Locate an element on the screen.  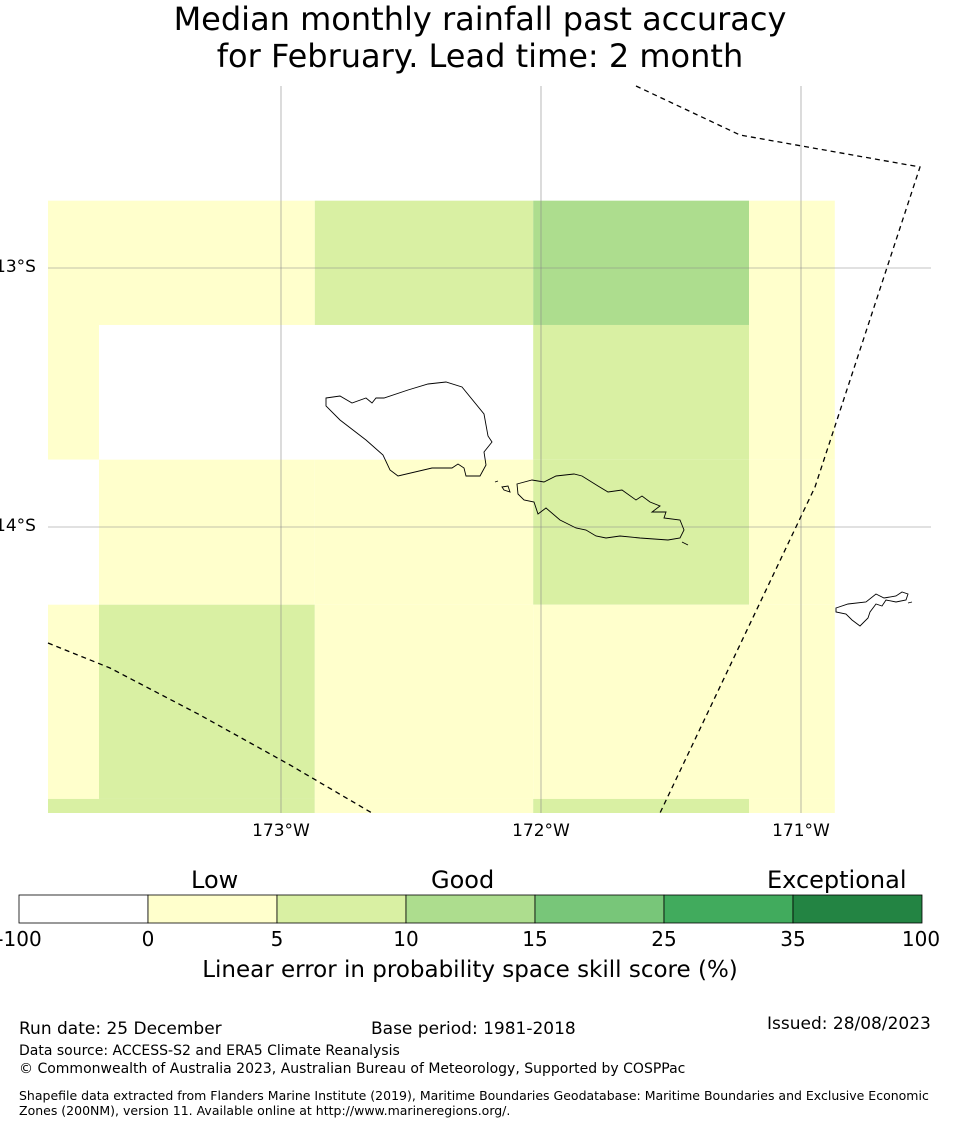
colorbar-tick-label: 0 is located at coordinates (148, 939).